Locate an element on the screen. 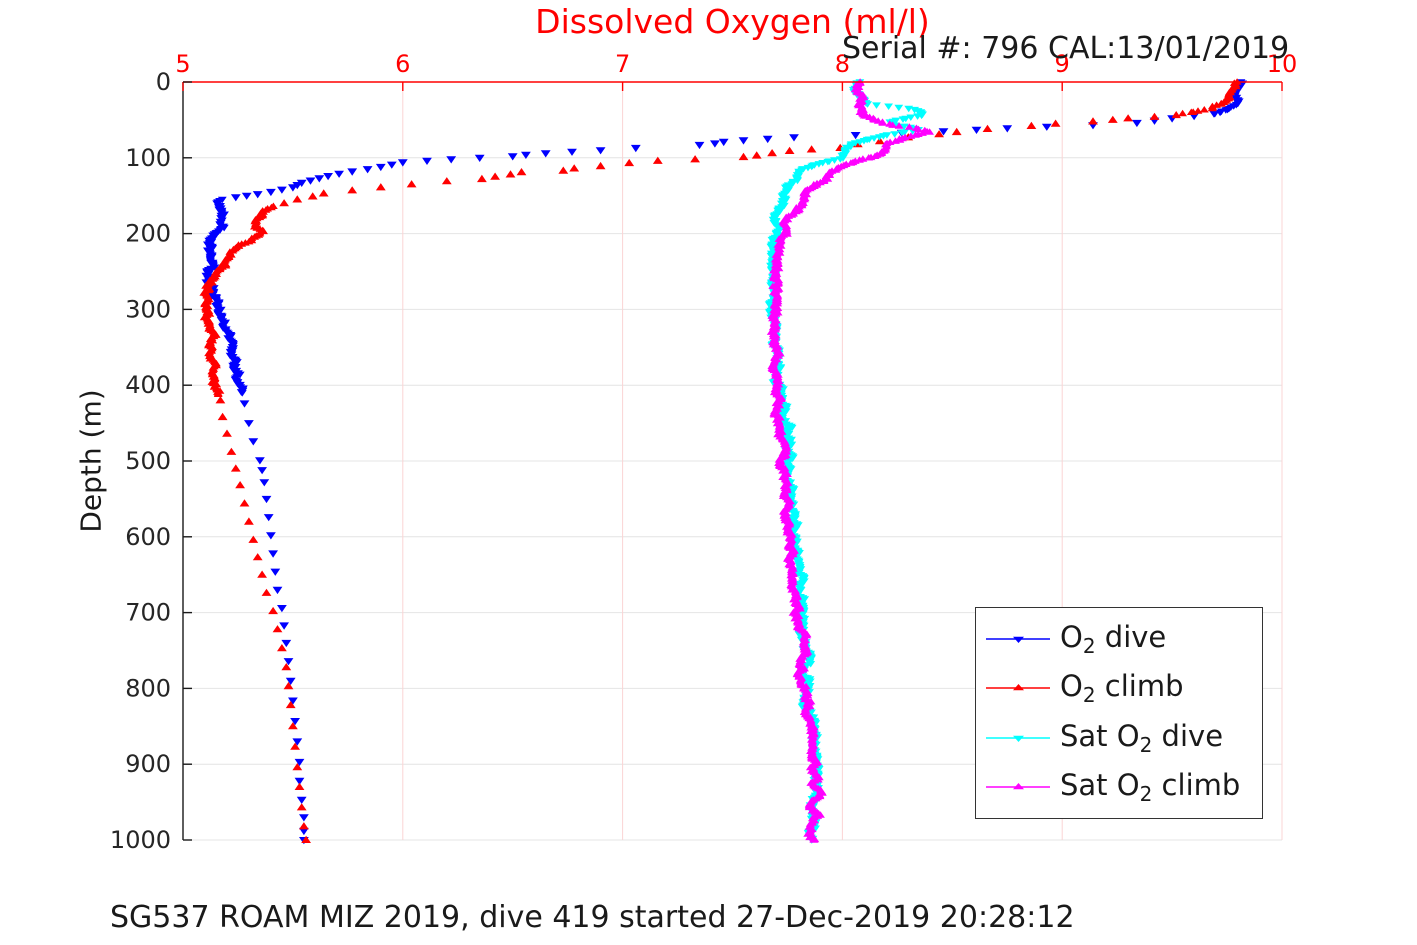  y-tick-label: 700 is located at coordinates (148, 613).